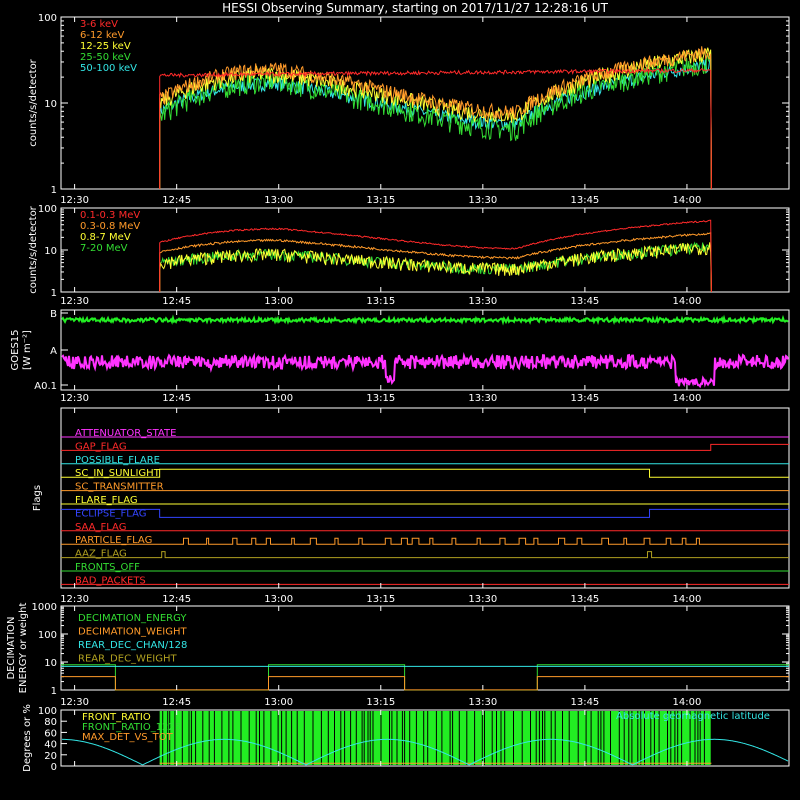 The image size is (800, 800). What do you see at coordinates (127, 659) in the screenshot?
I see `legend-label: REAR_DEC_WEIGHT` at bounding box center [127, 659].